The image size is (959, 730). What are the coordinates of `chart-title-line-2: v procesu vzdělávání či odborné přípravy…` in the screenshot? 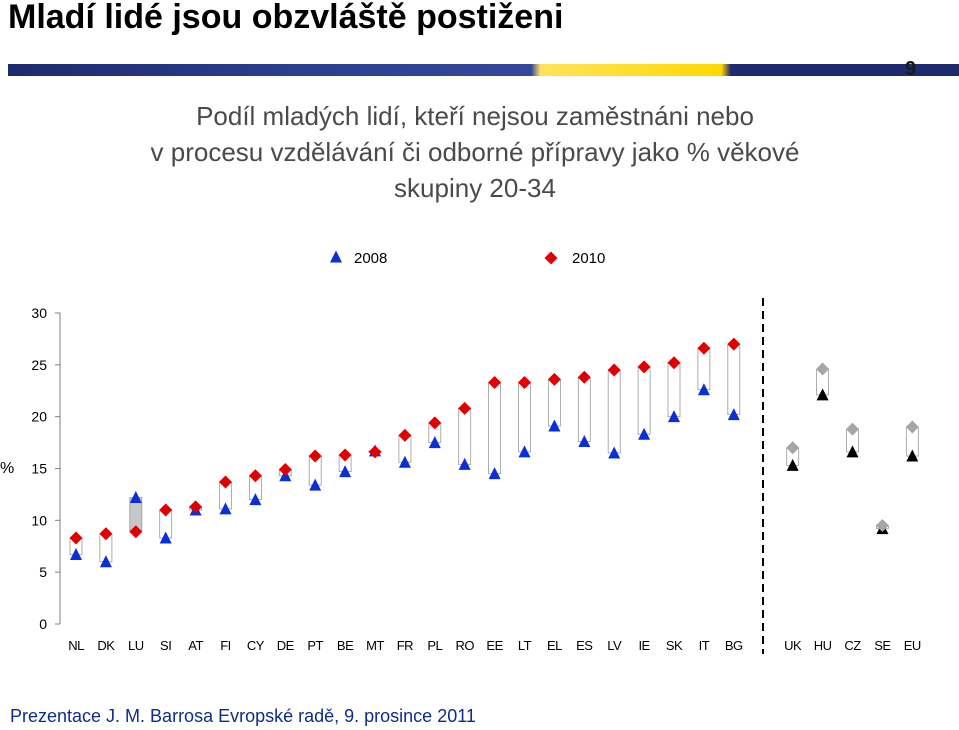 It's located at (475, 152).